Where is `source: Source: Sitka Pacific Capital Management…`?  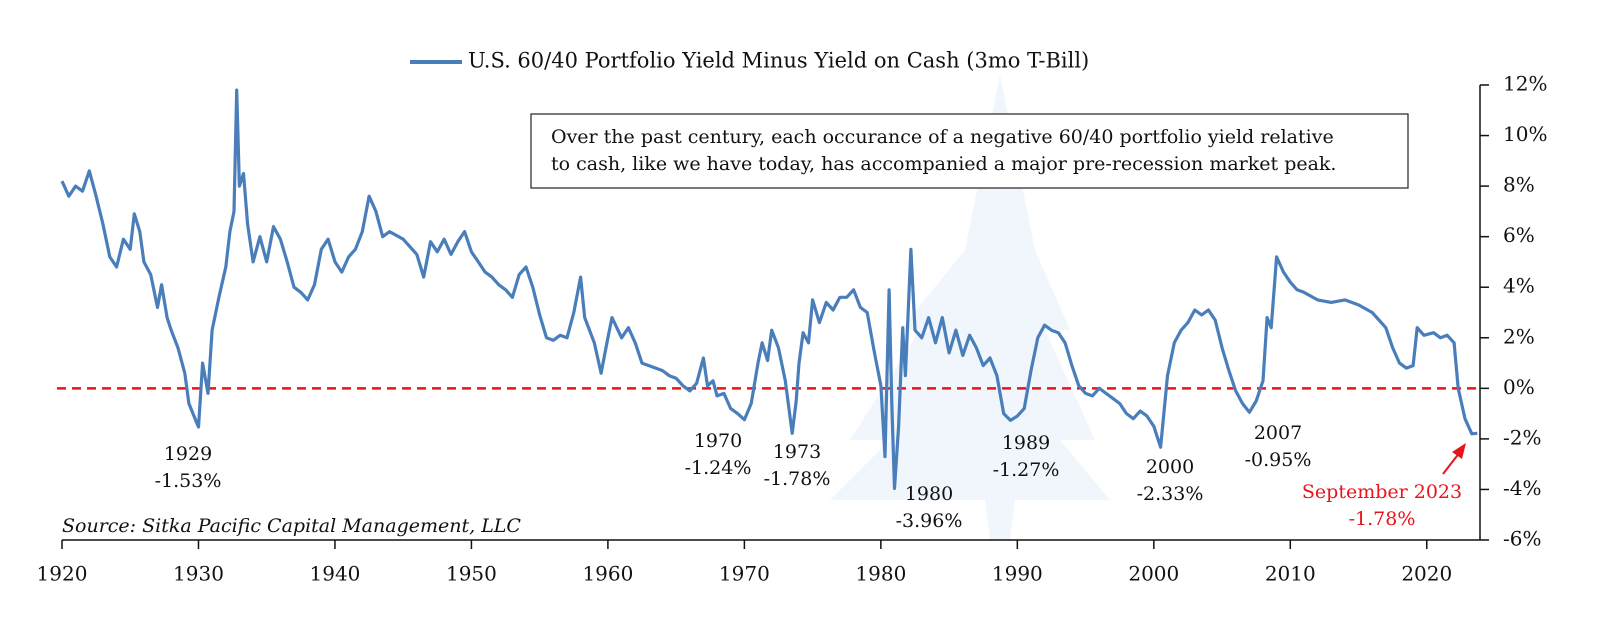 source: Source: Sitka Pacific Capital Management… is located at coordinates (291, 526).